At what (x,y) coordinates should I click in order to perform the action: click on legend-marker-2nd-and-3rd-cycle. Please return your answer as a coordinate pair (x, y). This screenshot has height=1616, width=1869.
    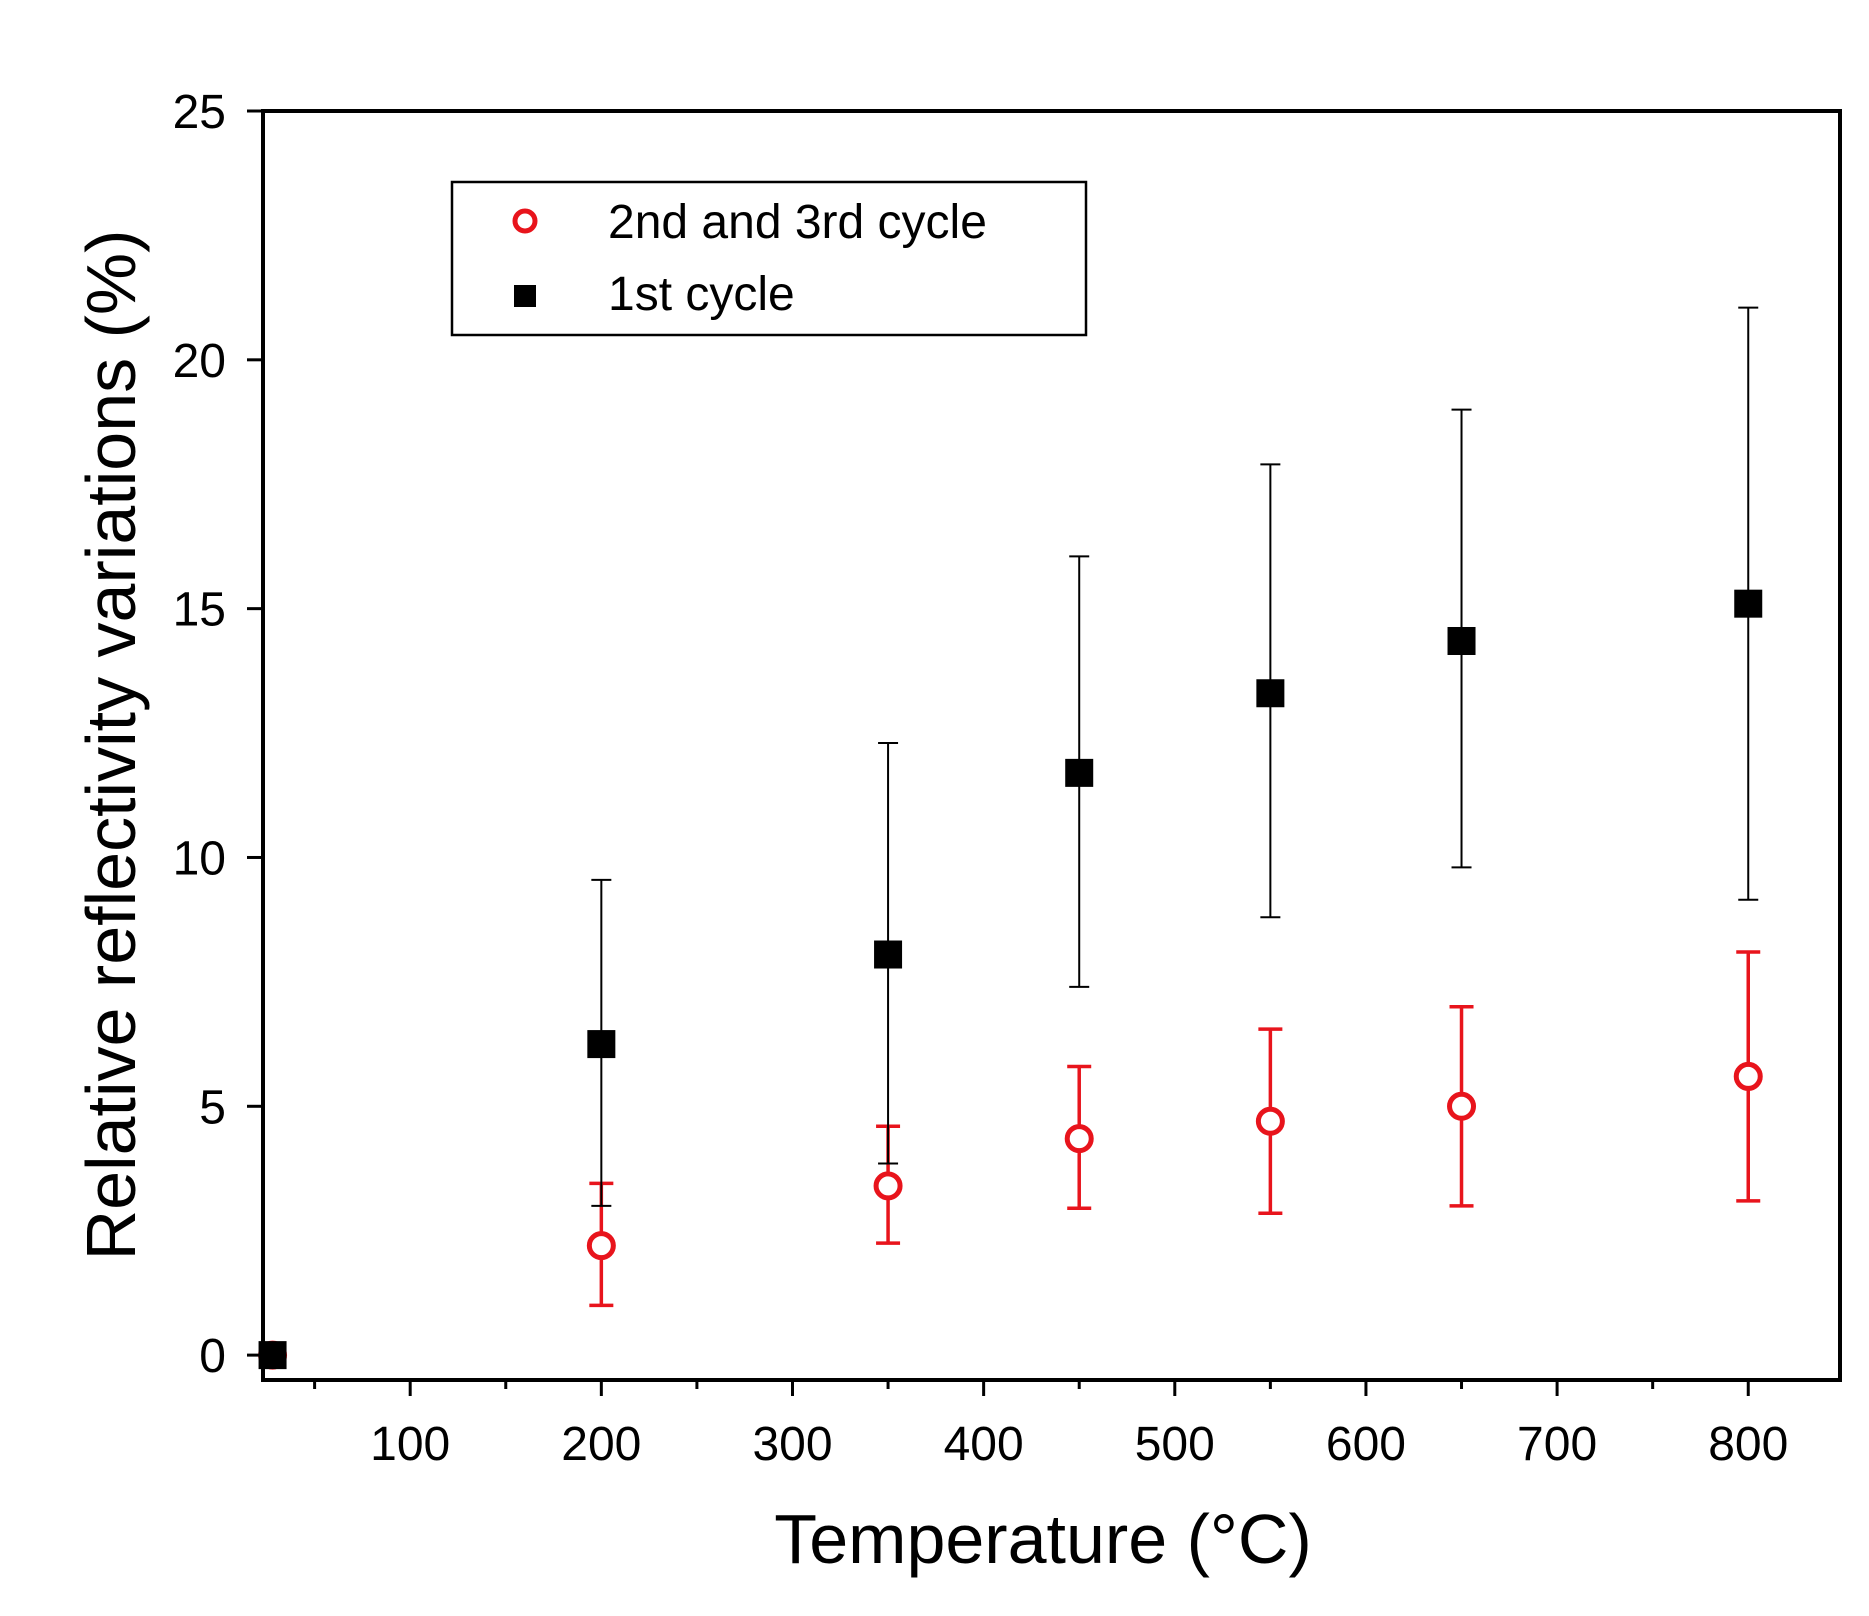
    Looking at the image, I should click on (525, 221).